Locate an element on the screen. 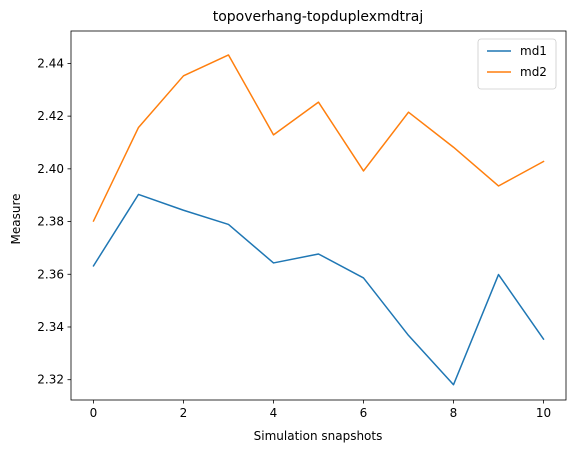  x-tick-label: 10 is located at coordinates (543, 413).